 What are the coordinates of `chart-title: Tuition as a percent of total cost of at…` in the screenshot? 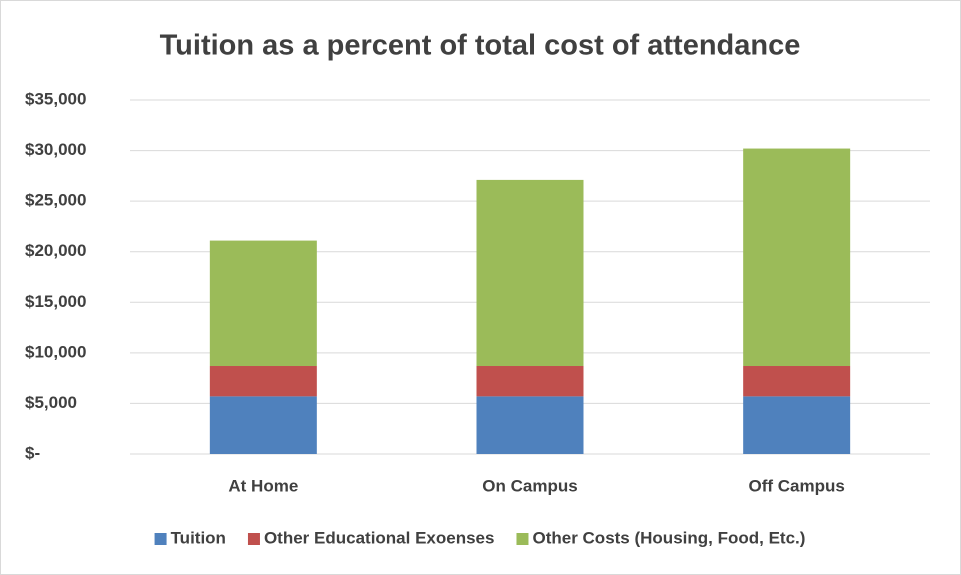 It's located at (480, 46).